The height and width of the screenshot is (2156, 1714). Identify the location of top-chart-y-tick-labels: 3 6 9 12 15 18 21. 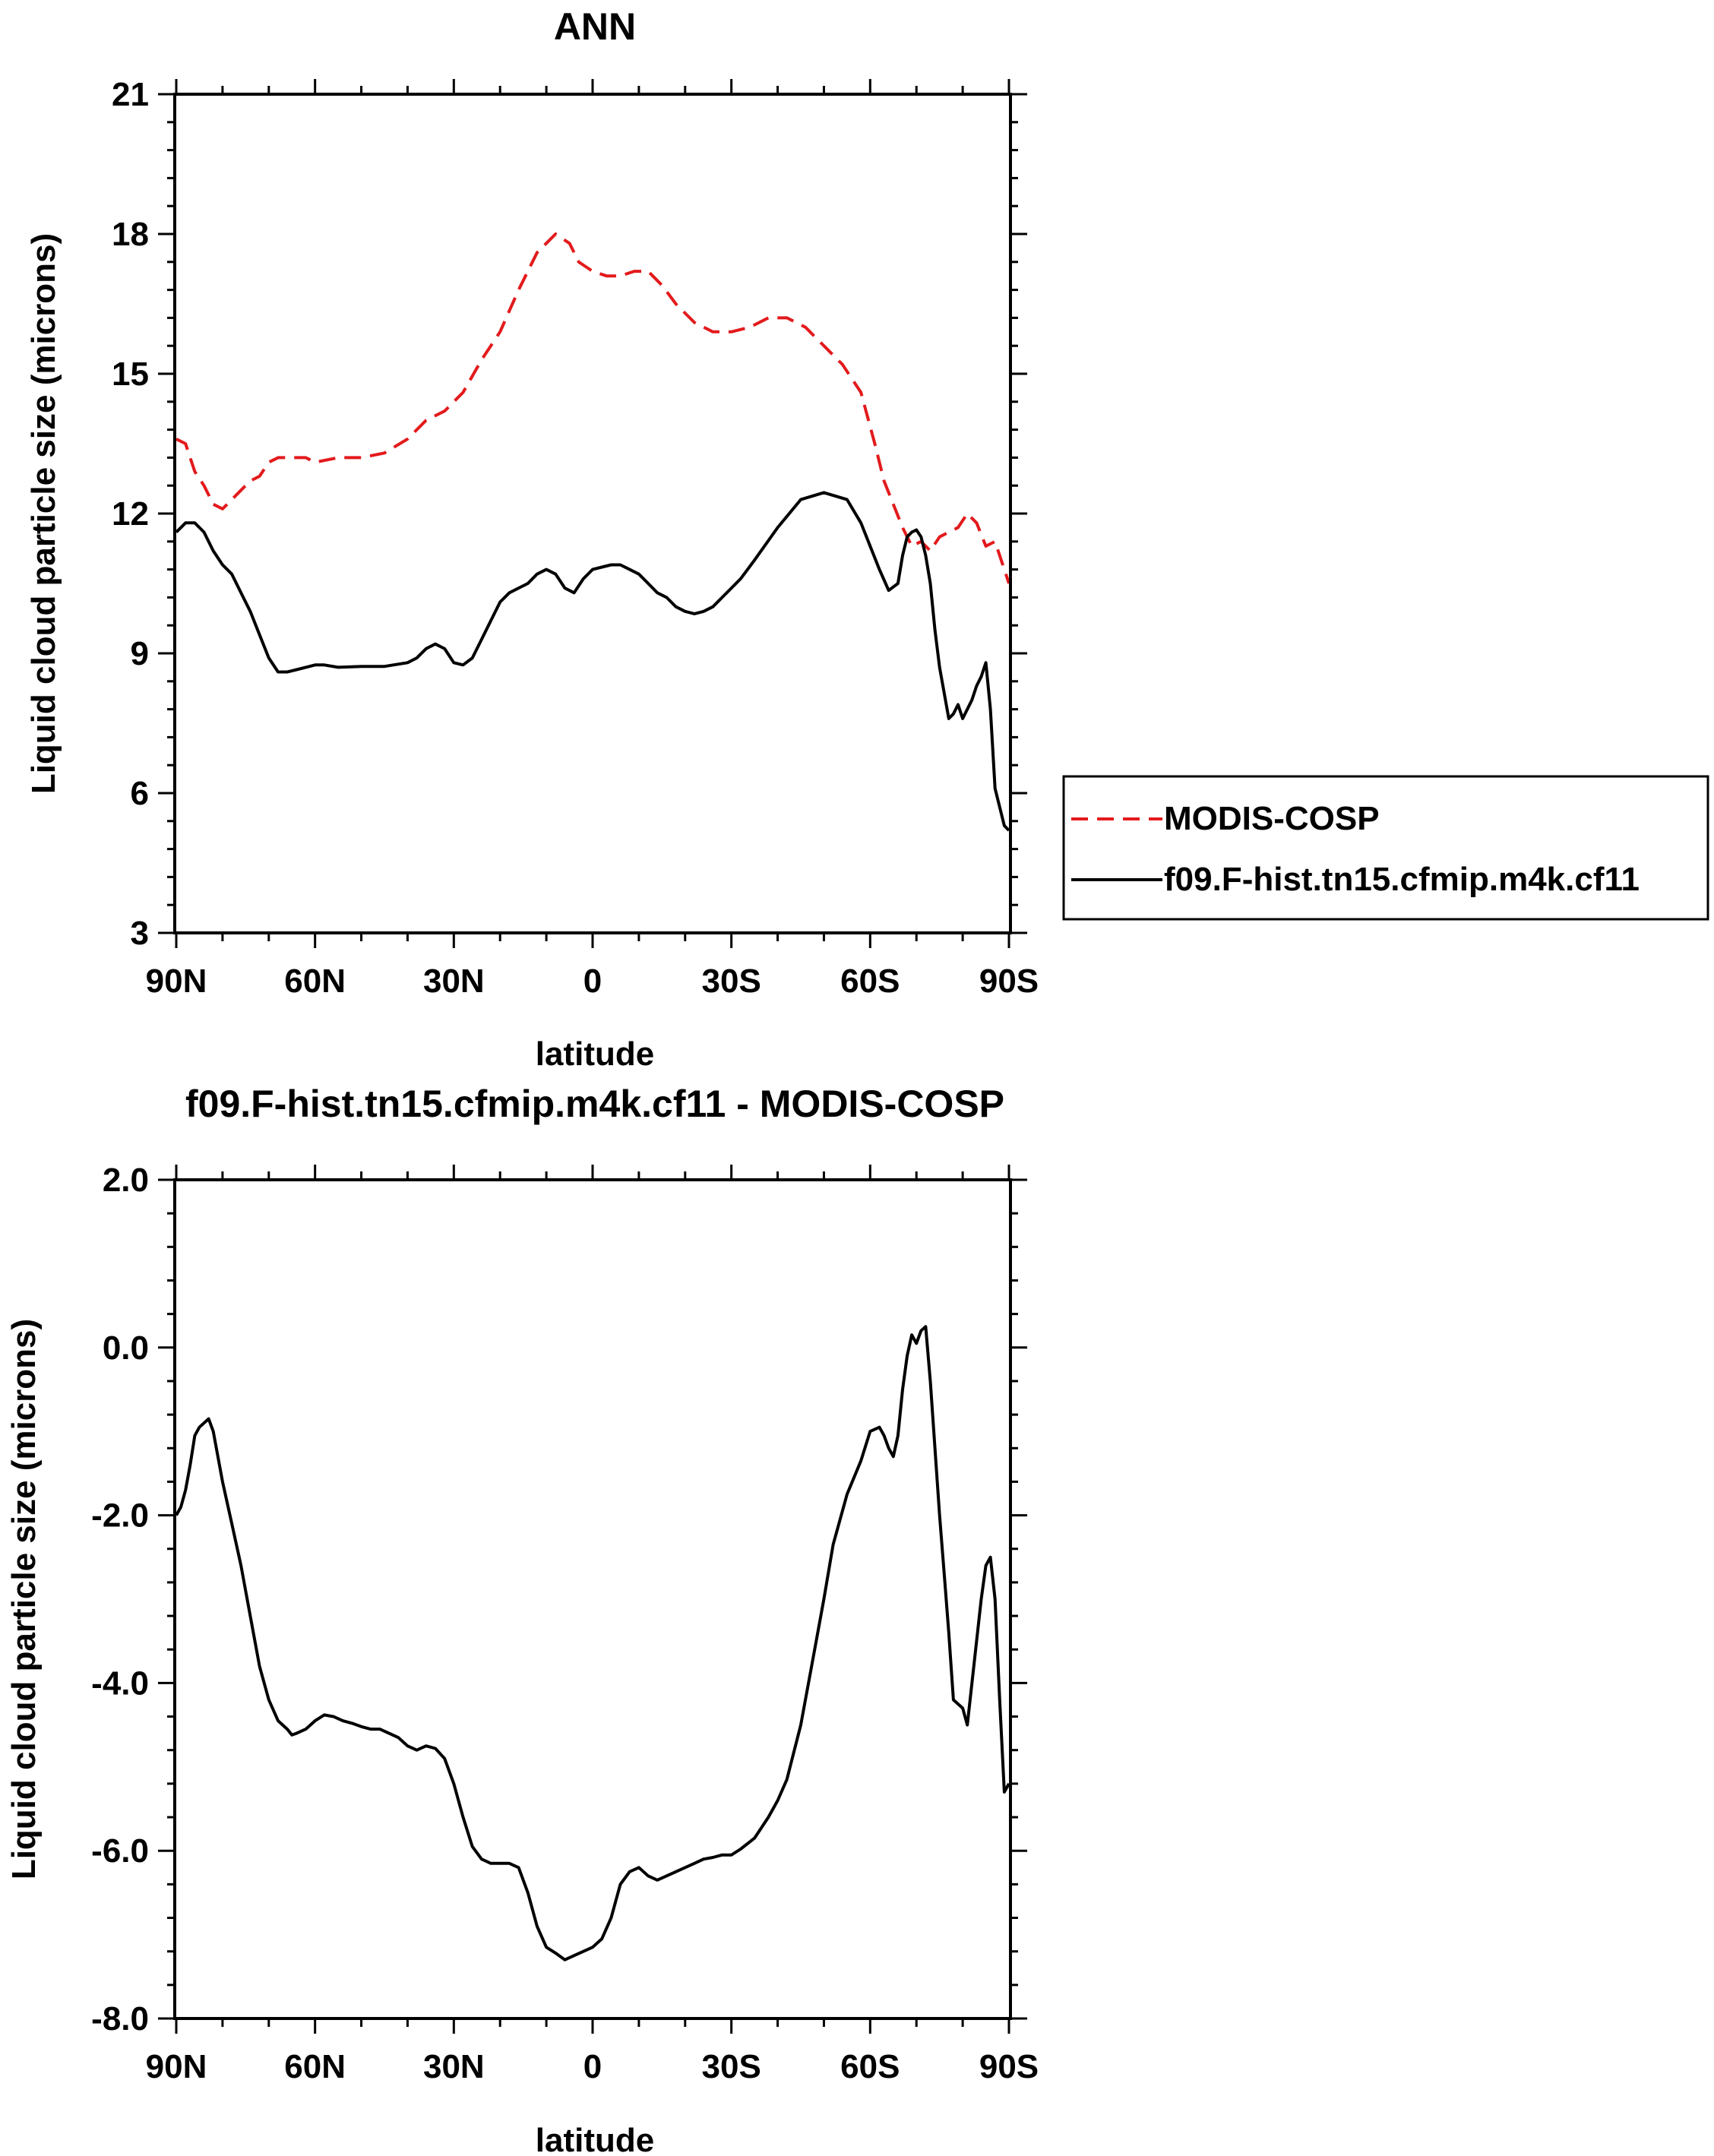
(130, 514).